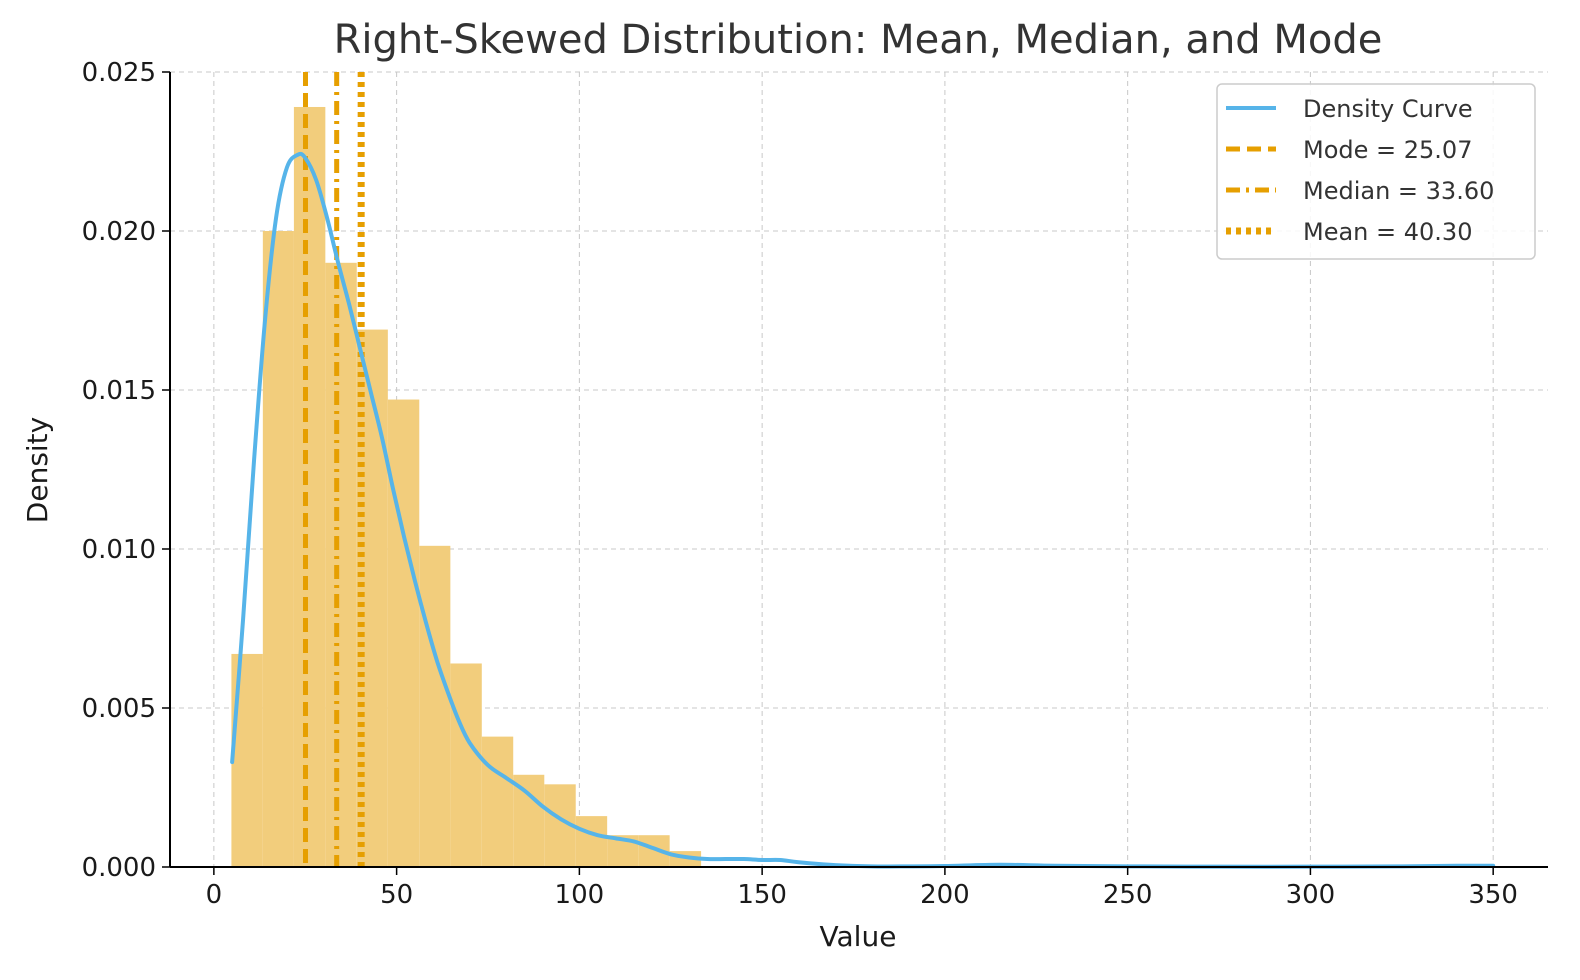 This screenshot has height=980, width=1580. I want to click on x-tick-label-5: 250, so click(1128, 895).